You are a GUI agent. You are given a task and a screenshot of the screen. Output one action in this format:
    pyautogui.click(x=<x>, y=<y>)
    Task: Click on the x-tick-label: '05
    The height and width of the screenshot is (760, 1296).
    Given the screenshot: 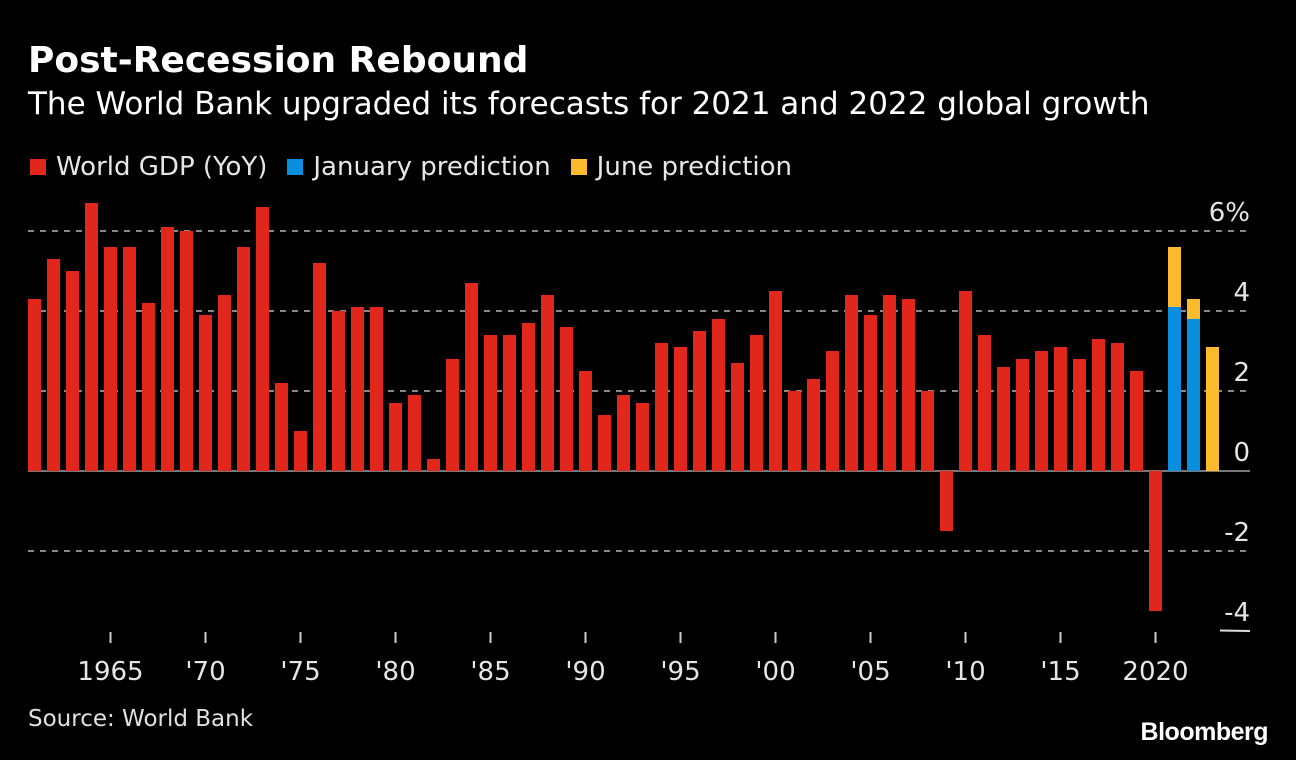 What is the action you would take?
    pyautogui.click(x=870, y=672)
    